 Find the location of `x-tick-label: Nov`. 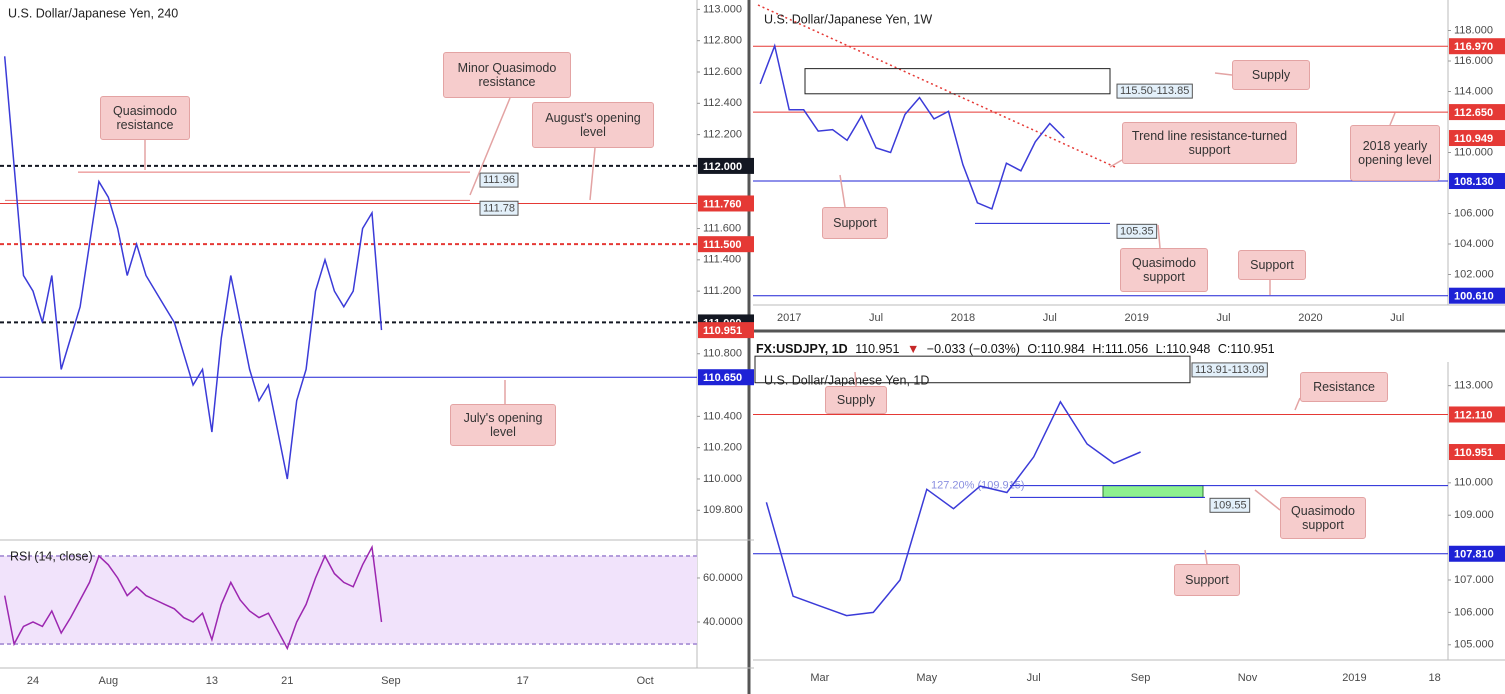

x-tick-label: Nov is located at coordinates (1248, 678).